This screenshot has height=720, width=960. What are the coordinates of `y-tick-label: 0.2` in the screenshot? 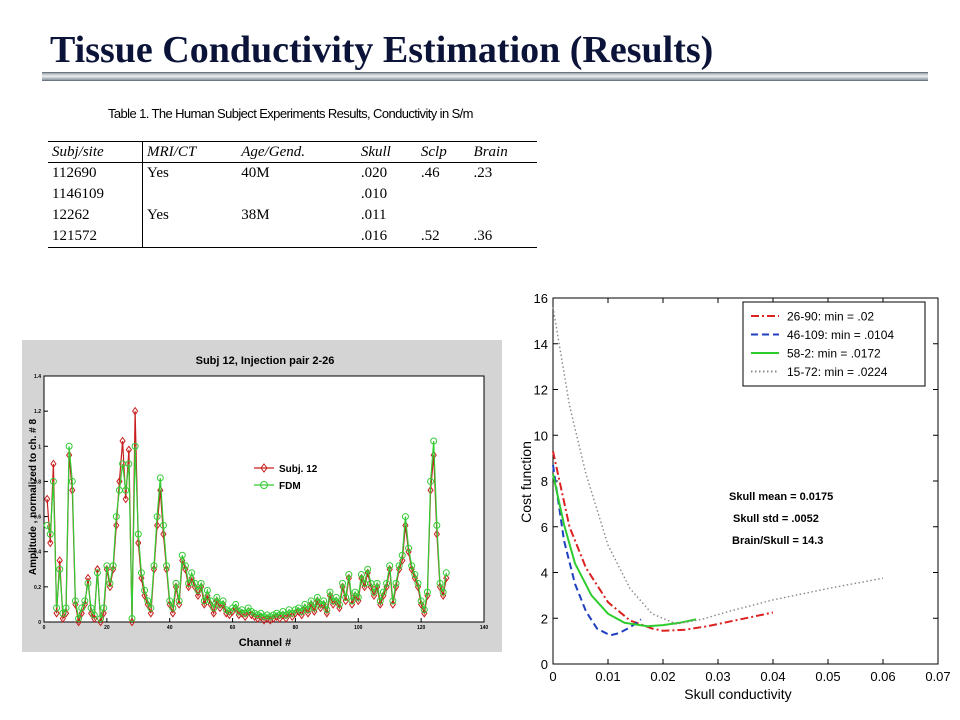 It's located at (37, 588).